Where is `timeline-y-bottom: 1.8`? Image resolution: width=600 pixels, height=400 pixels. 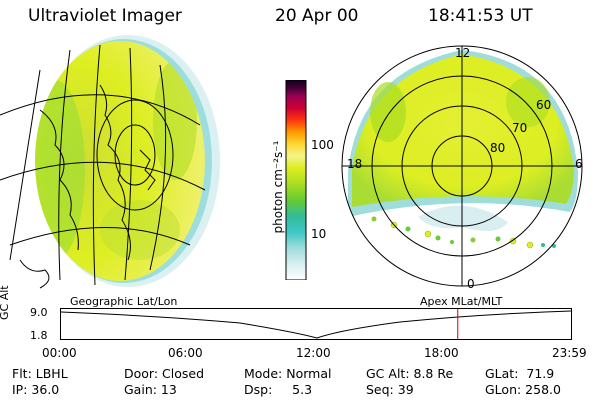
timeline-y-bottom: 1.8 is located at coordinates (39, 335).